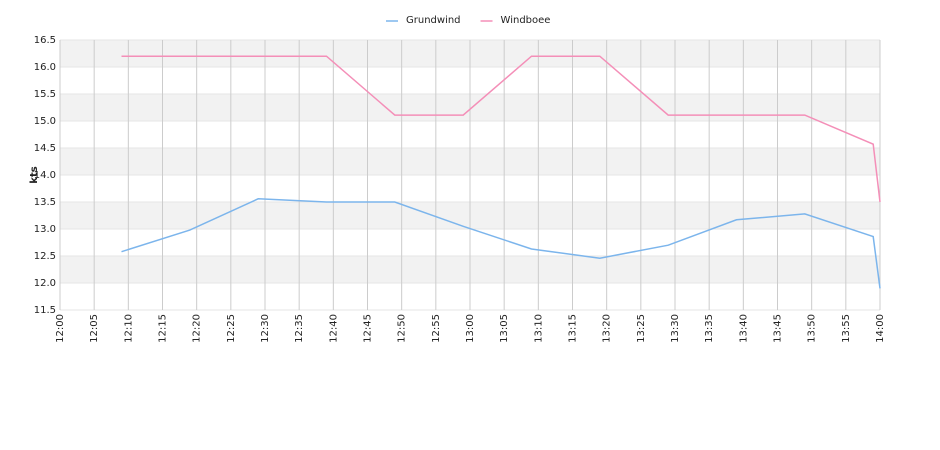  Describe the element at coordinates (265, 328) in the screenshot. I see `x-tick-label: 12:30` at that location.